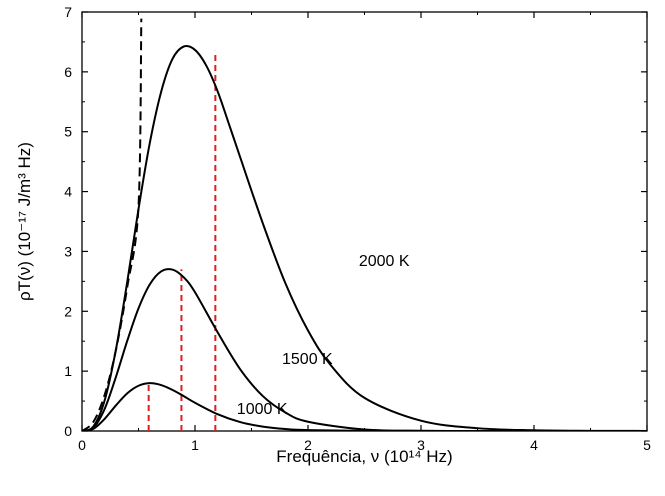 Image resolution: width=665 pixels, height=496 pixels. Describe the element at coordinates (68, 311) in the screenshot. I see `y-tick-label: 2` at that location.